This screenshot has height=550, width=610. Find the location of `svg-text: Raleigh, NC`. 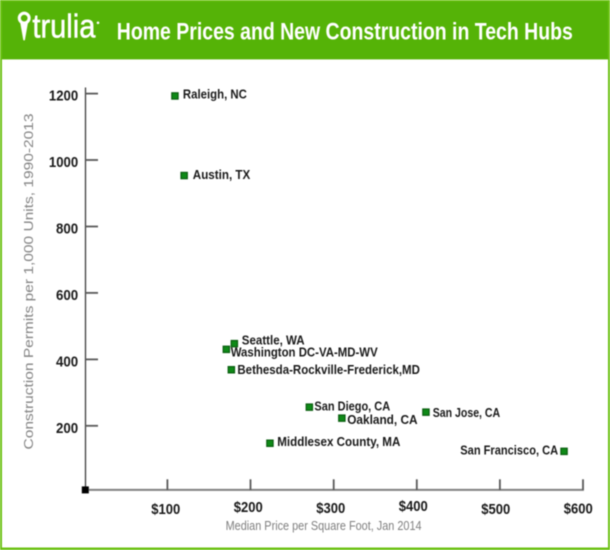

svg-text: Raleigh, NC is located at coordinates (215, 94).